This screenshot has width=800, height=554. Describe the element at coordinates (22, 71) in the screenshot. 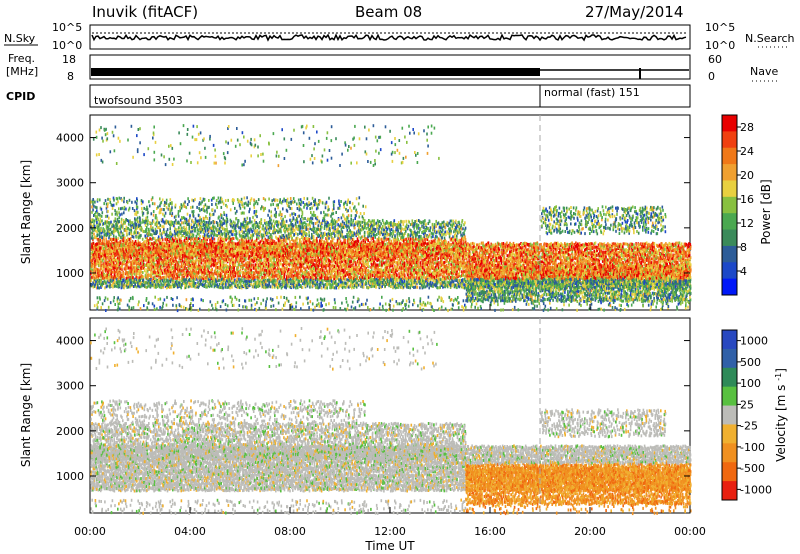

I see `freq-label-line2: [MHz]` at that location.